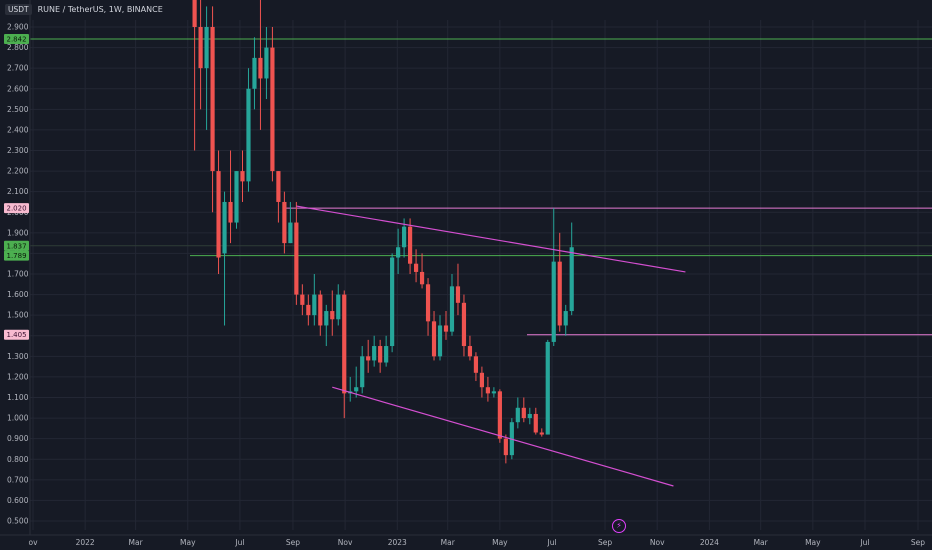 The image size is (932, 550). I want to click on x-tick-label: Mar, so click(136, 542).